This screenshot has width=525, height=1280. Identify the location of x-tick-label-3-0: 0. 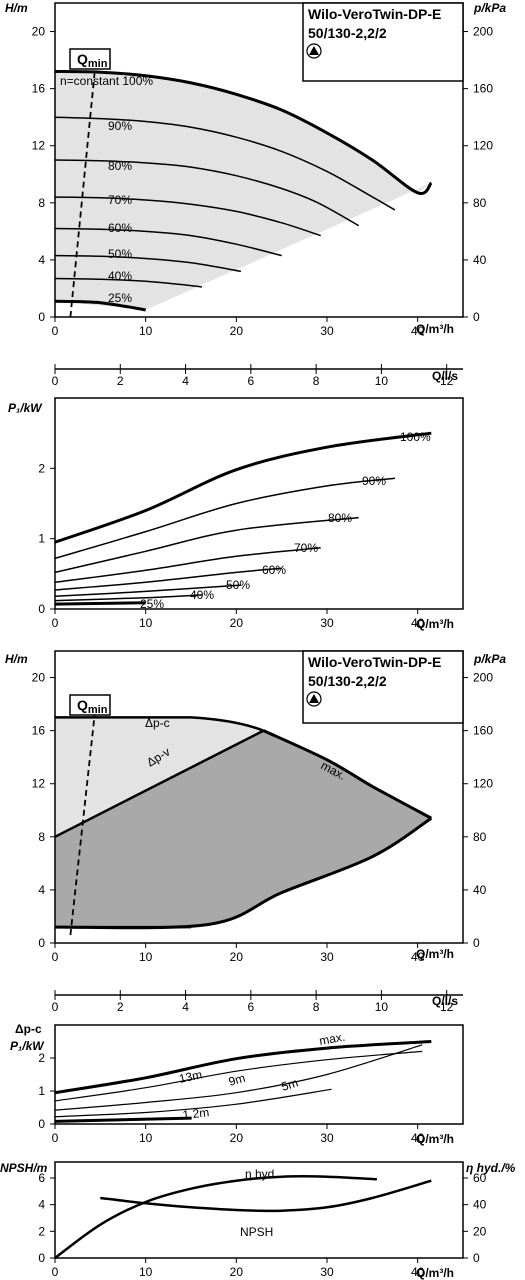
(55, 1138).